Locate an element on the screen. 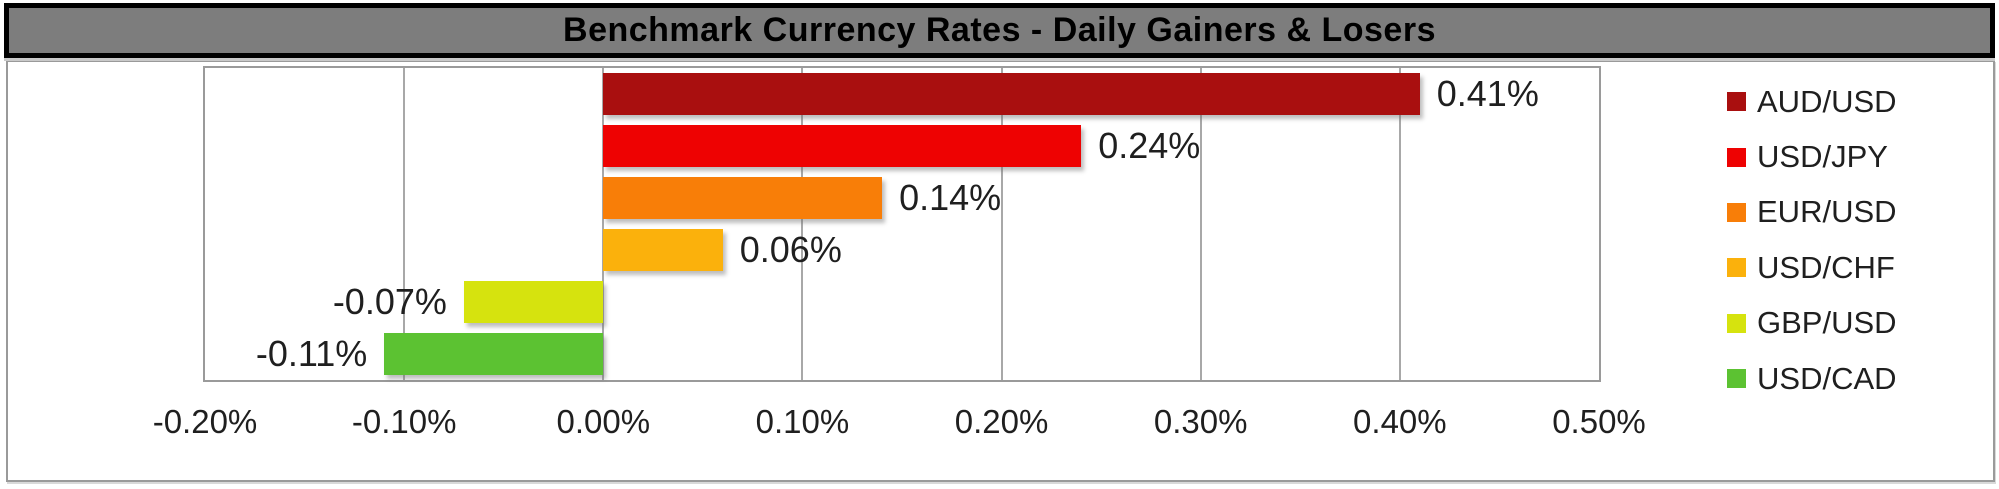  legend-item: AUD/USD is located at coordinates (1812, 101).